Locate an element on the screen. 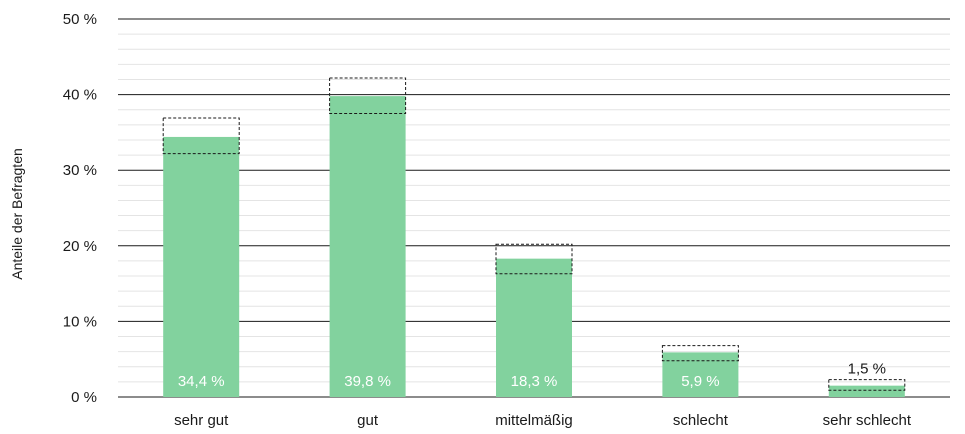 Image resolution: width=965 pixels, height=434 pixels. value-labels: 34,4 % 39,8 % 18,3 % 5,9 % 1,5 % is located at coordinates (532, 375).